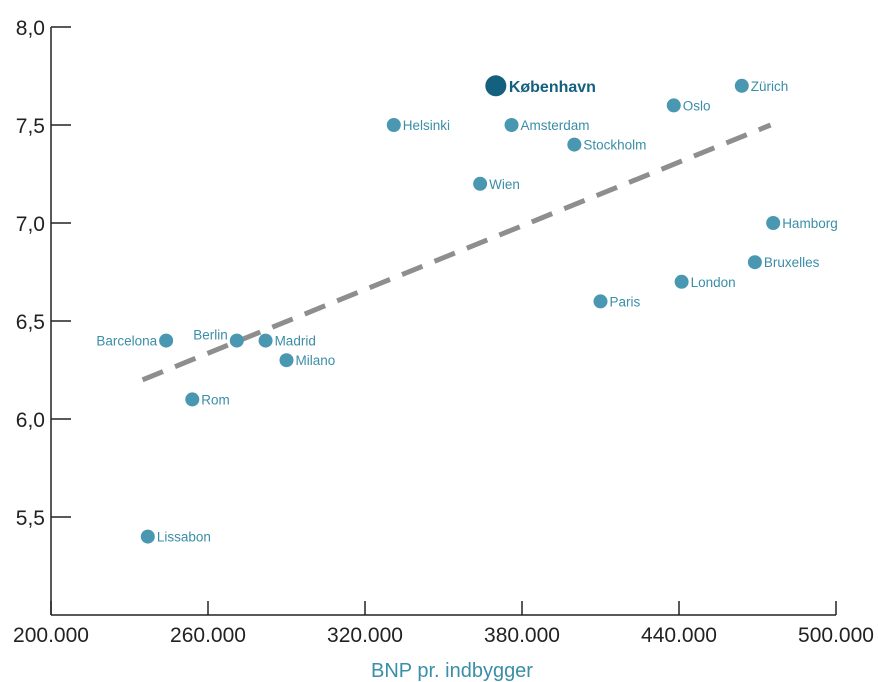 The height and width of the screenshot is (682, 878). Describe the element at coordinates (697, 105) in the screenshot. I see `point-label: Oslo` at that location.